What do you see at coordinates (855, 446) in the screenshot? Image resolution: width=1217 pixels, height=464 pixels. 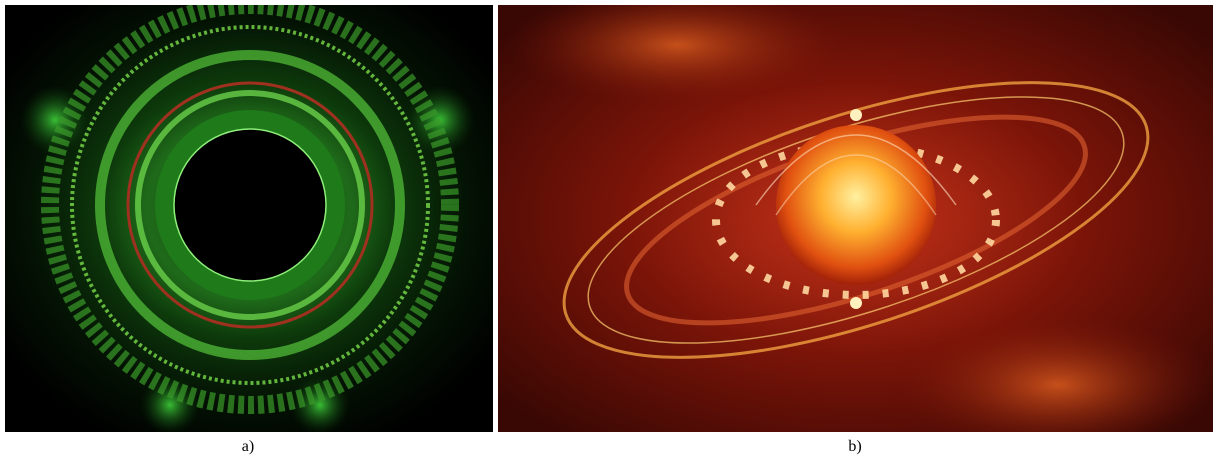 I see `figure-b-caption: b)` at bounding box center [855, 446].